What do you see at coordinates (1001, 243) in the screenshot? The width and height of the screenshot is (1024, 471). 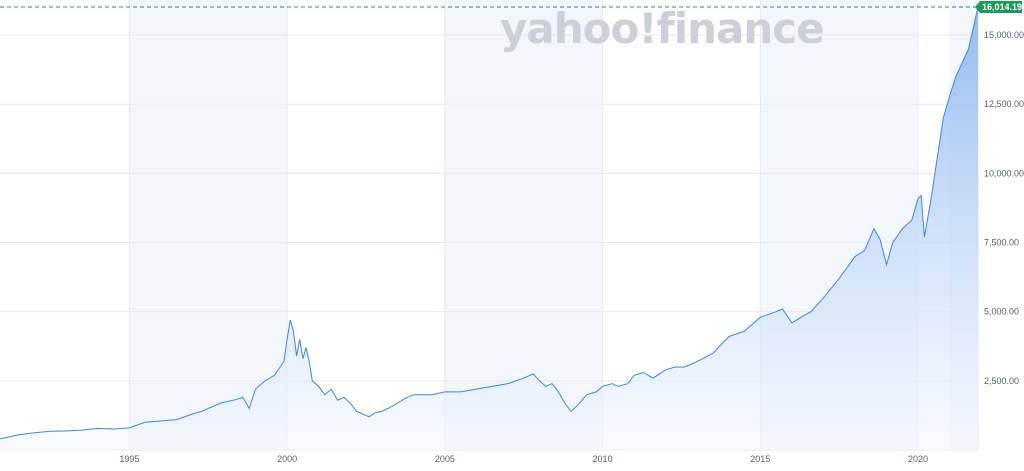 I see `y-tick-label: 7,500.00` at bounding box center [1001, 243].